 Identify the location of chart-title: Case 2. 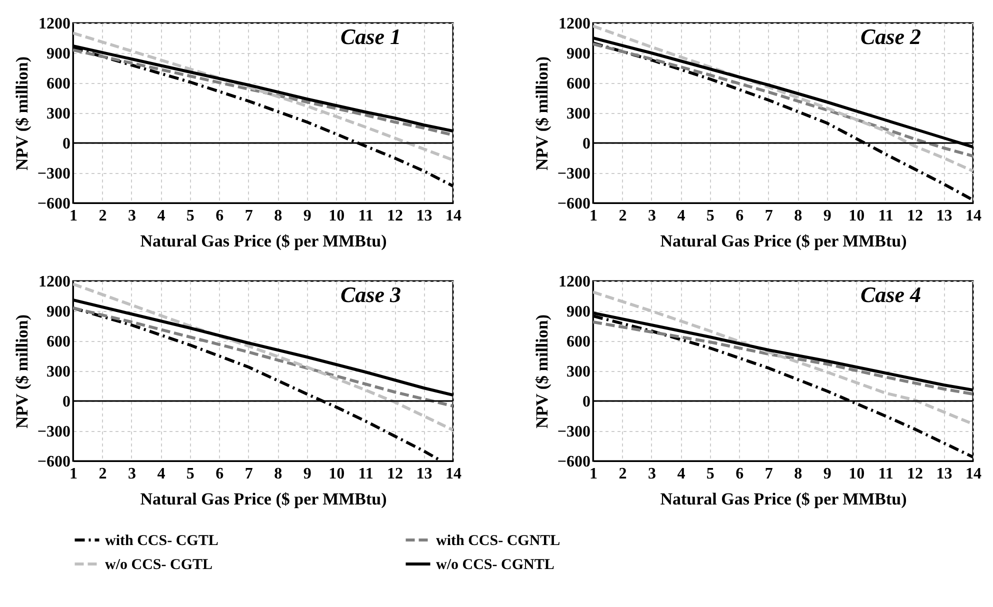
(890, 36).